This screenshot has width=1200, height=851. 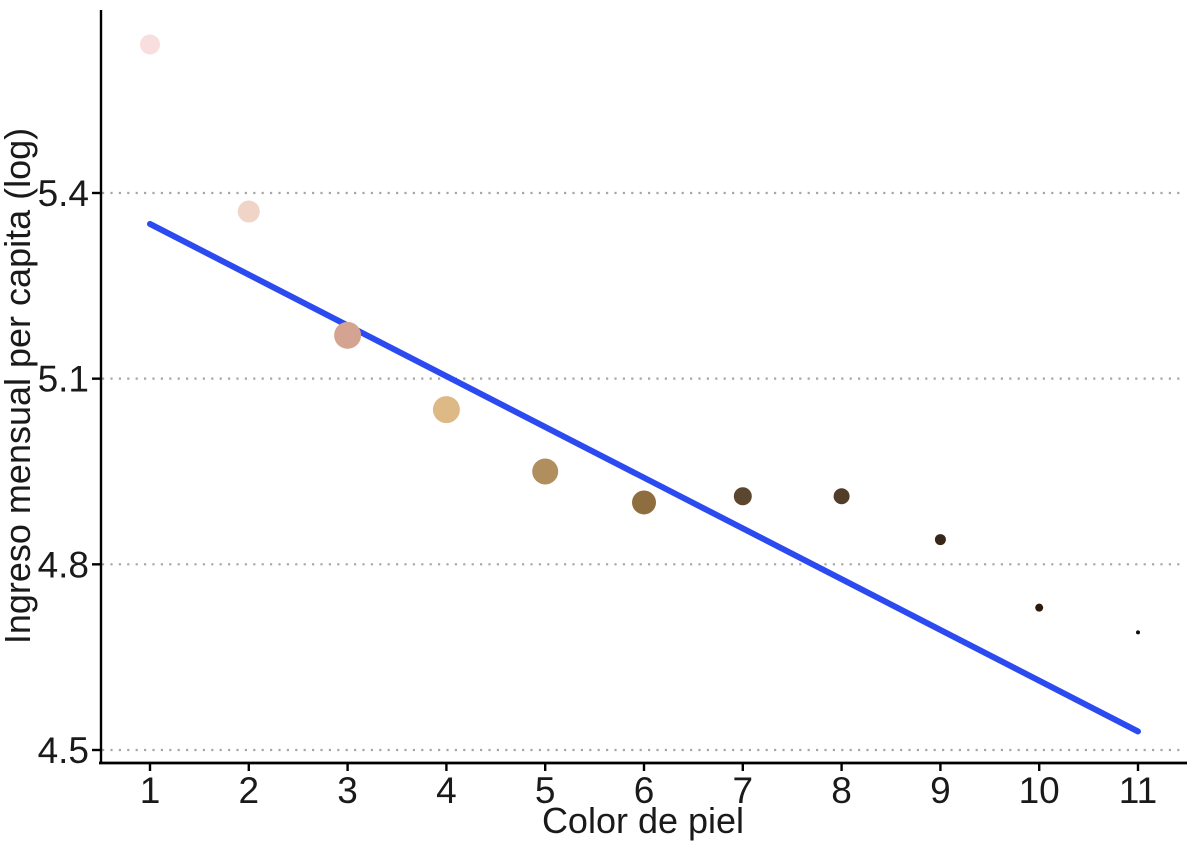 What do you see at coordinates (63, 564) in the screenshot?
I see `y-tick-label: 4.8` at bounding box center [63, 564].